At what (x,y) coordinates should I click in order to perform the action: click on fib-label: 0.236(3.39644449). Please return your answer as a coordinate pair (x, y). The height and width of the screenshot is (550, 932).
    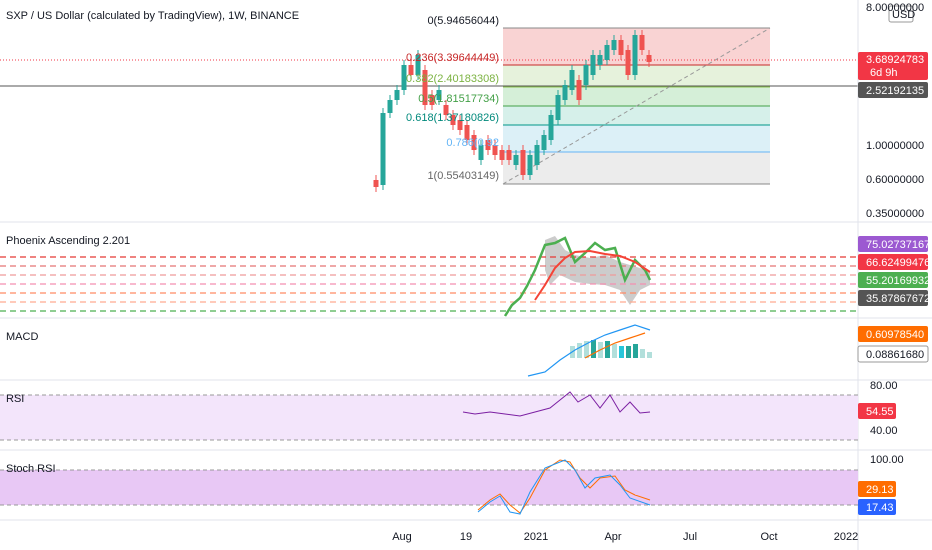
    Looking at the image, I should click on (452, 58).